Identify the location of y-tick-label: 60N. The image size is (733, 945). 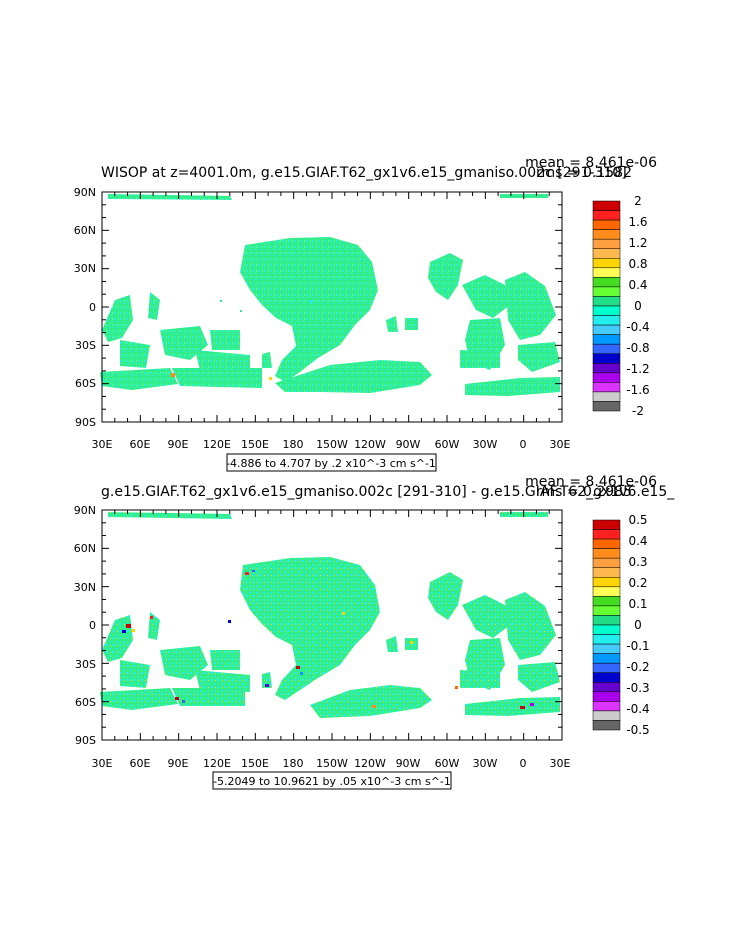
(85, 548).